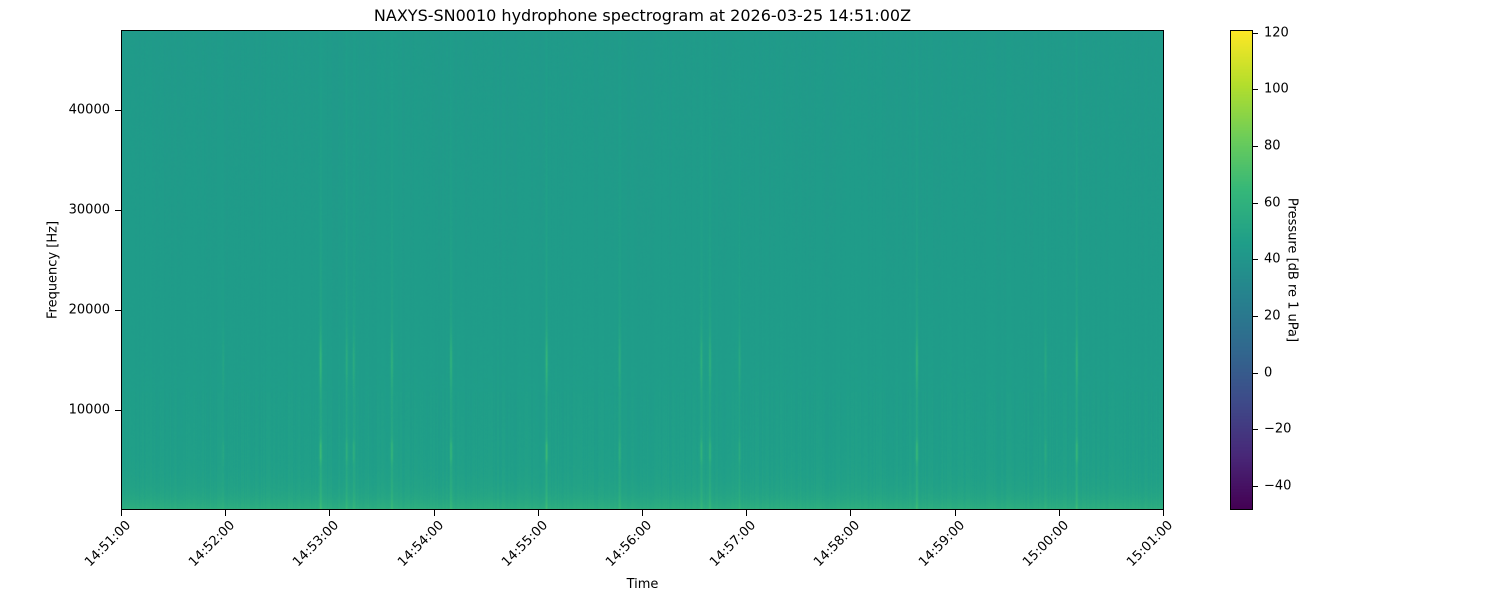  Describe the element at coordinates (420, 544) in the screenshot. I see `x-tick-label: 14:54:00` at that location.